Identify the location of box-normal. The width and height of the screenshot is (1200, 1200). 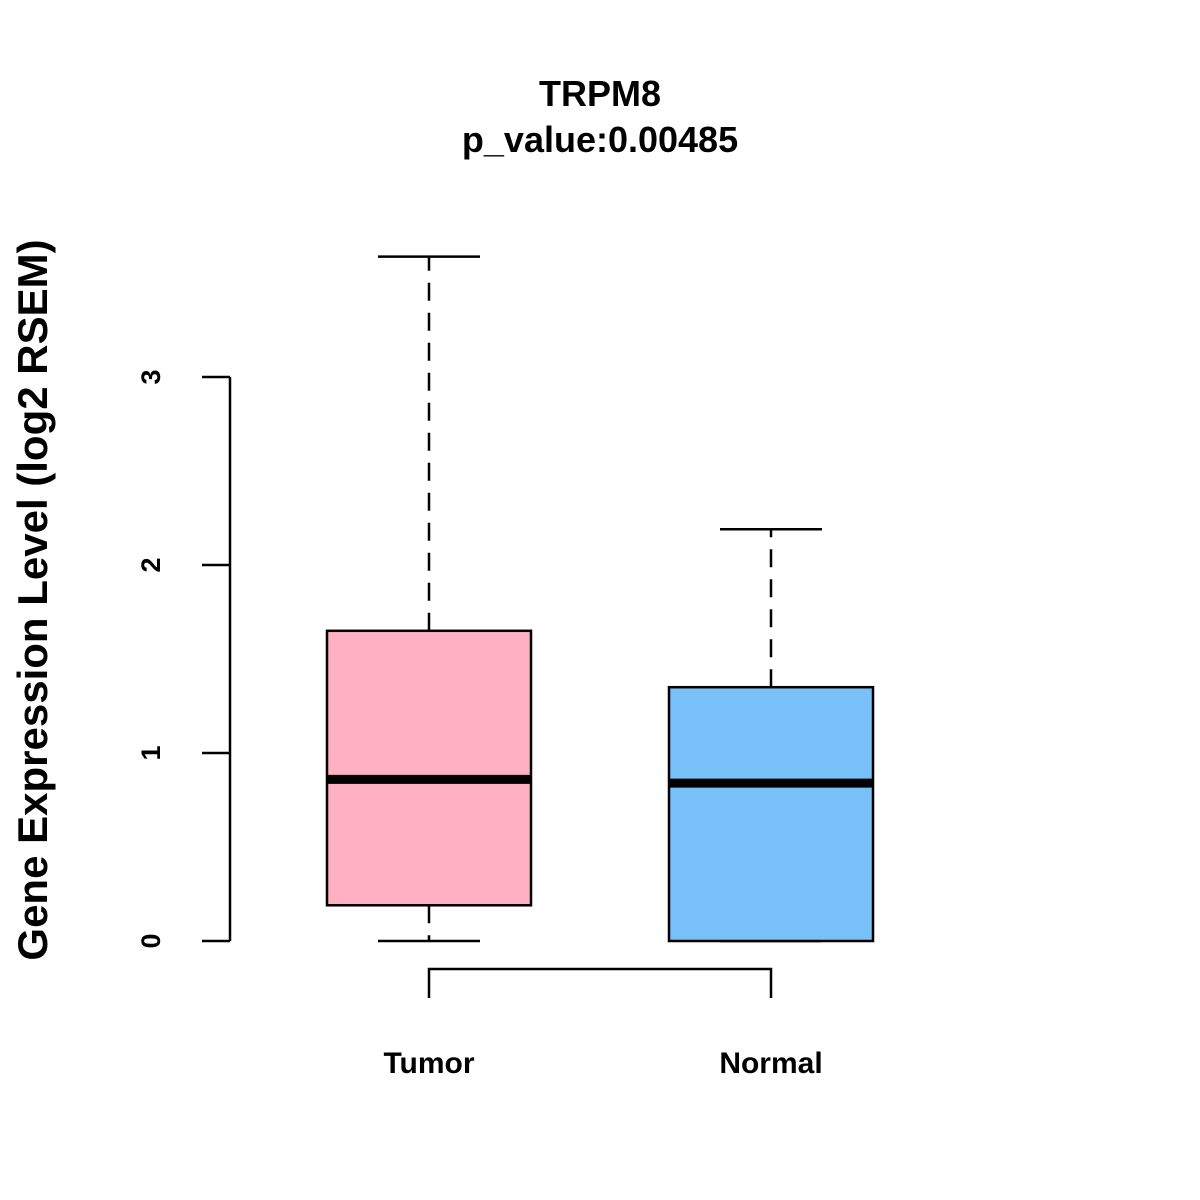
(771, 735).